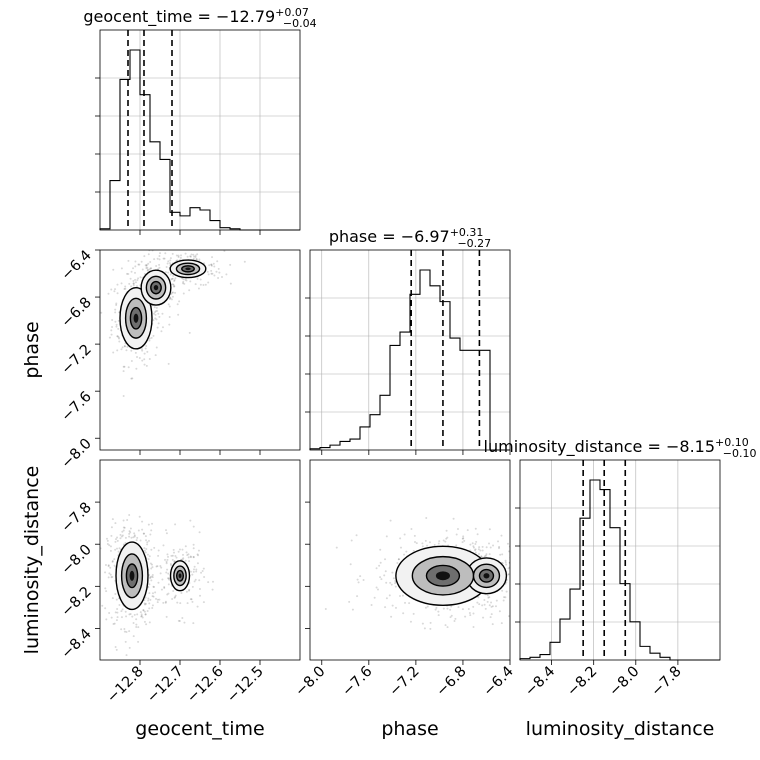 This screenshot has width=760, height=760. I want to click on y-tick-label: −8.0, so click(77, 560).